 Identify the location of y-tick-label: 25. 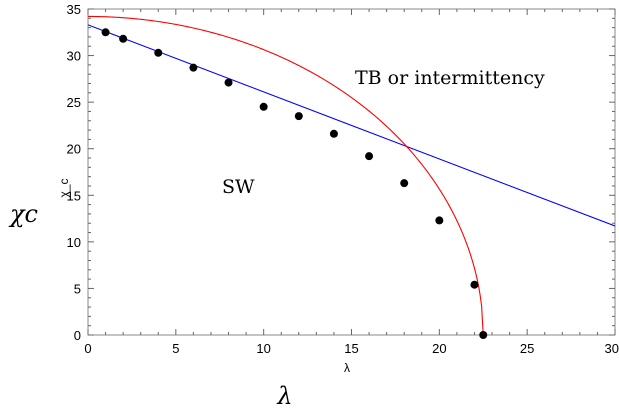
(74, 102).